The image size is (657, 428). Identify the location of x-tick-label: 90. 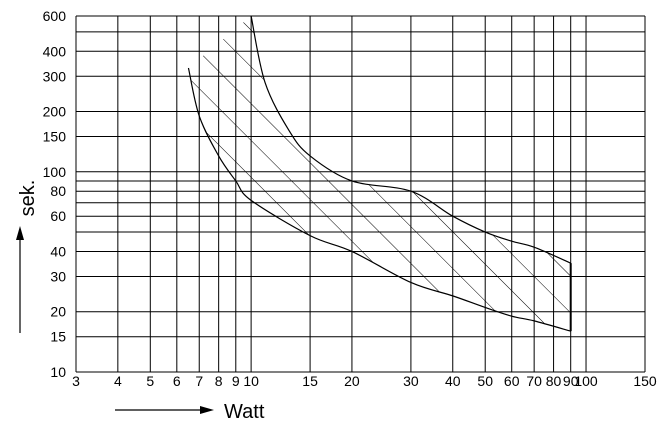
(571, 381).